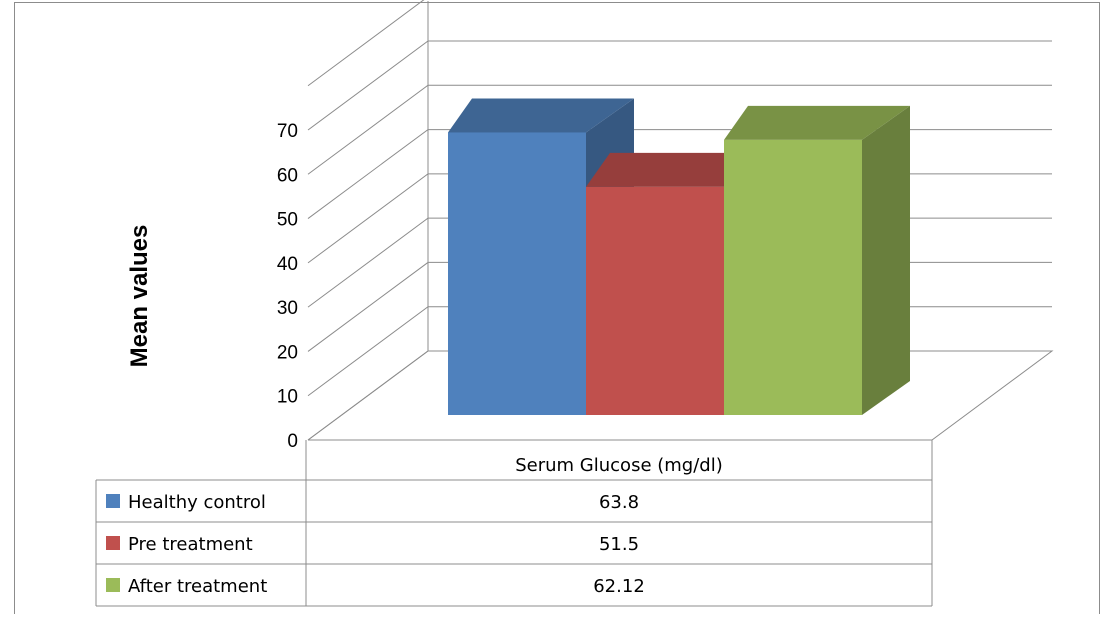 The width and height of the screenshot is (1104, 618). Describe the element at coordinates (287, 131) in the screenshot. I see `y-tick-label: 70` at that location.